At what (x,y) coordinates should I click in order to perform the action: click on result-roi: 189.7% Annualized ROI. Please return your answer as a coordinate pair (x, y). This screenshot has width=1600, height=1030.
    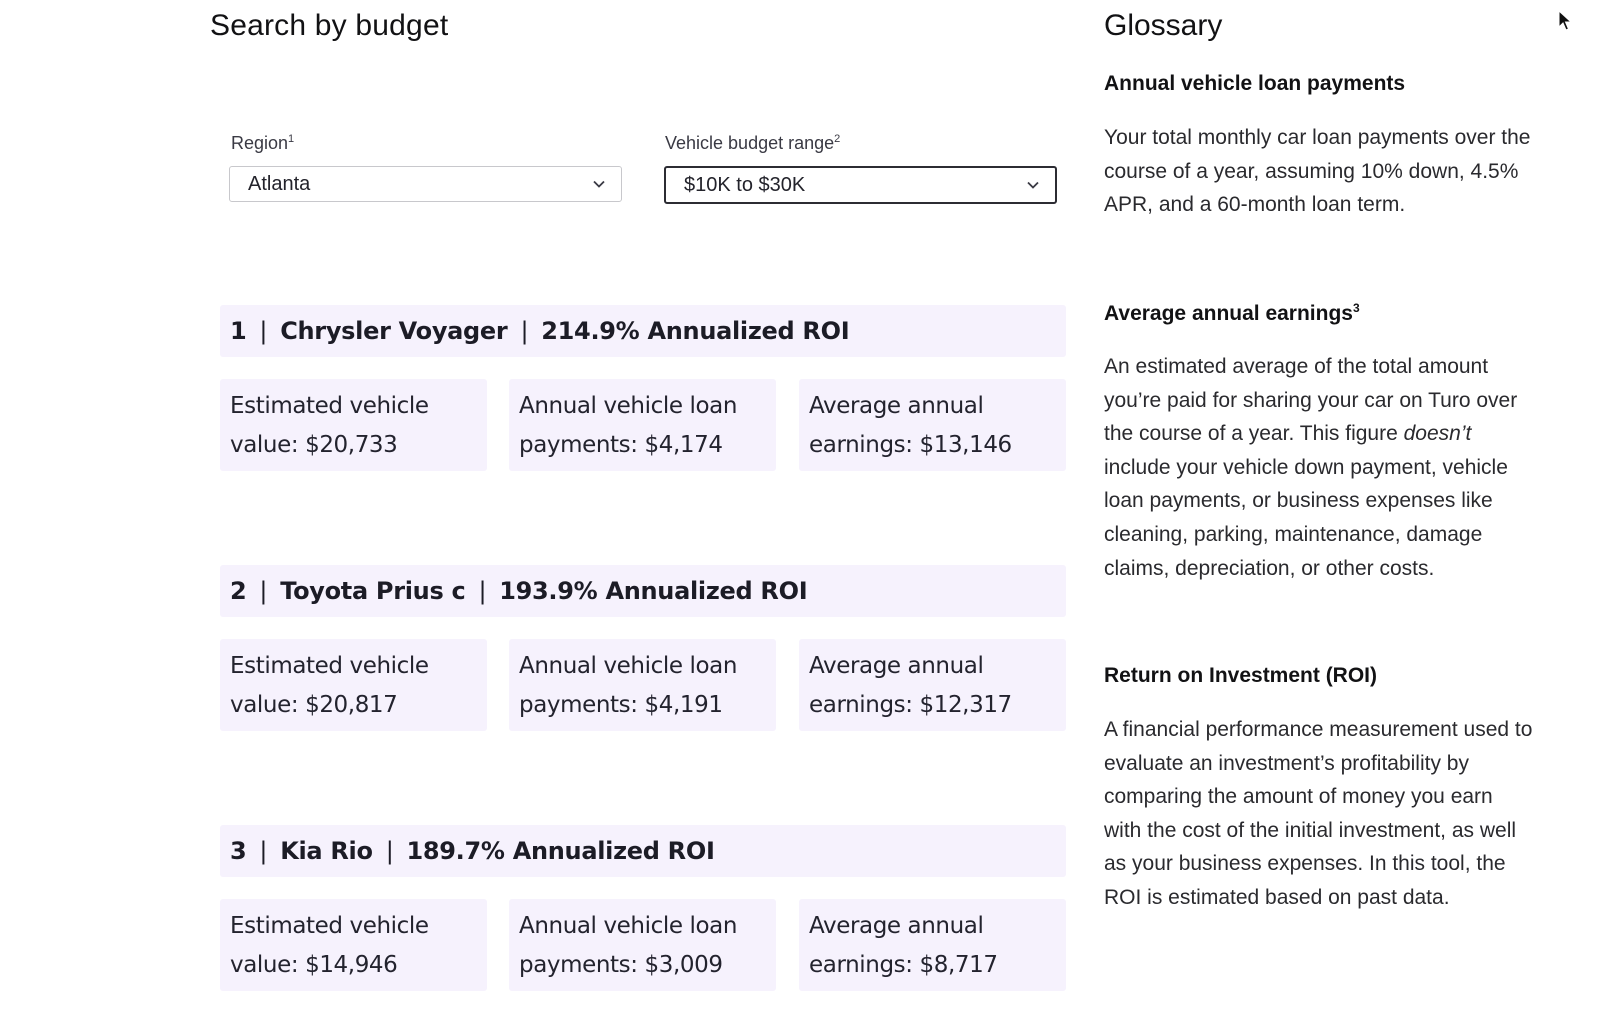
    Looking at the image, I should click on (560, 851).